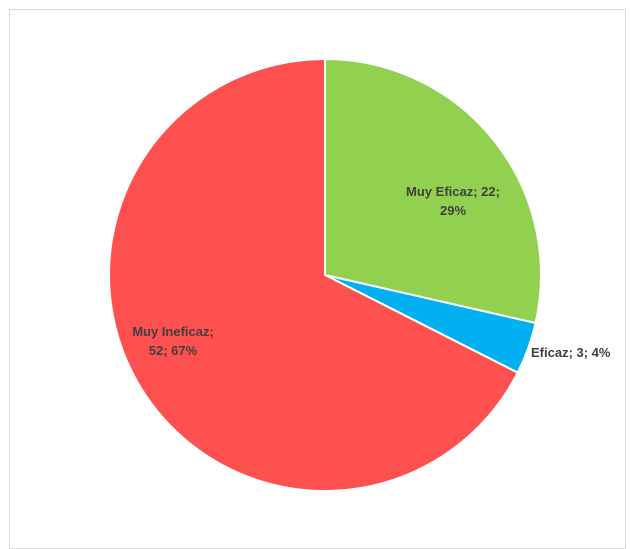  I want to click on data-label-eficaz: Eficaz; 3; 4%, so click(571, 352).